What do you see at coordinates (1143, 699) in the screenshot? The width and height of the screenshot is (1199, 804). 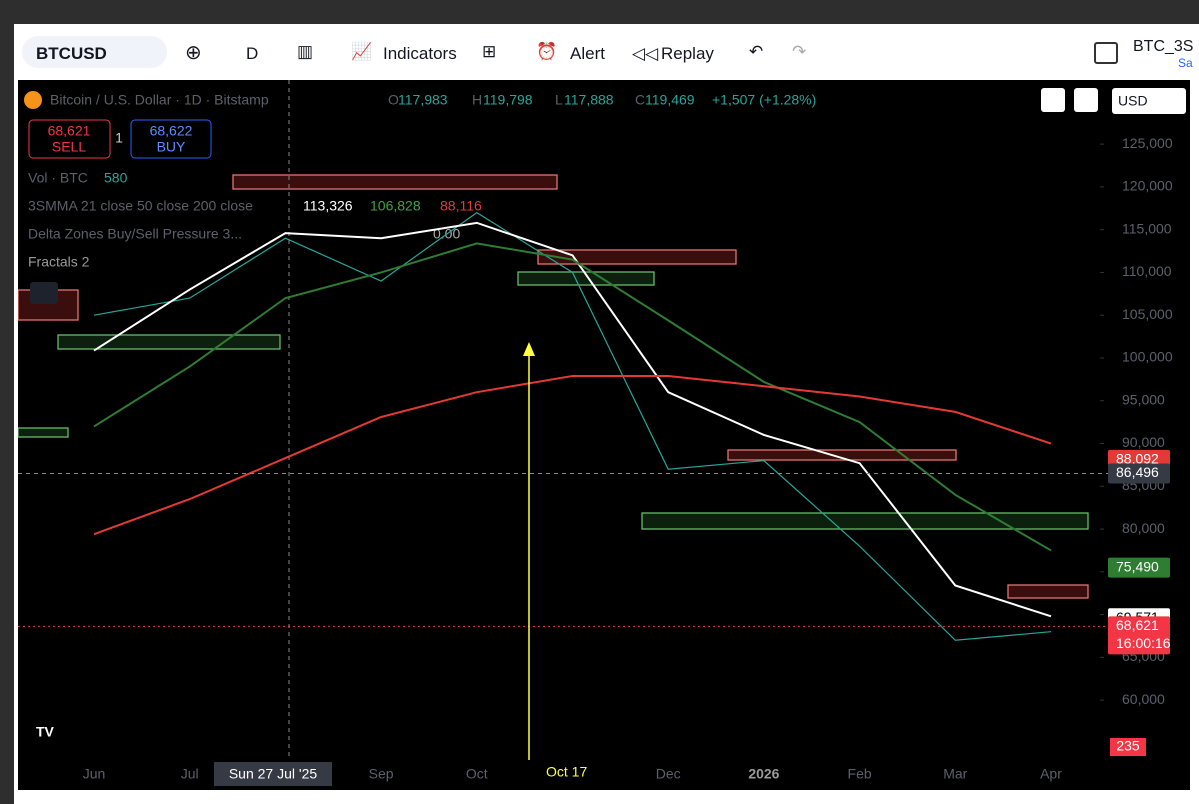 I see `y-tick-label: 60,000` at bounding box center [1143, 699].